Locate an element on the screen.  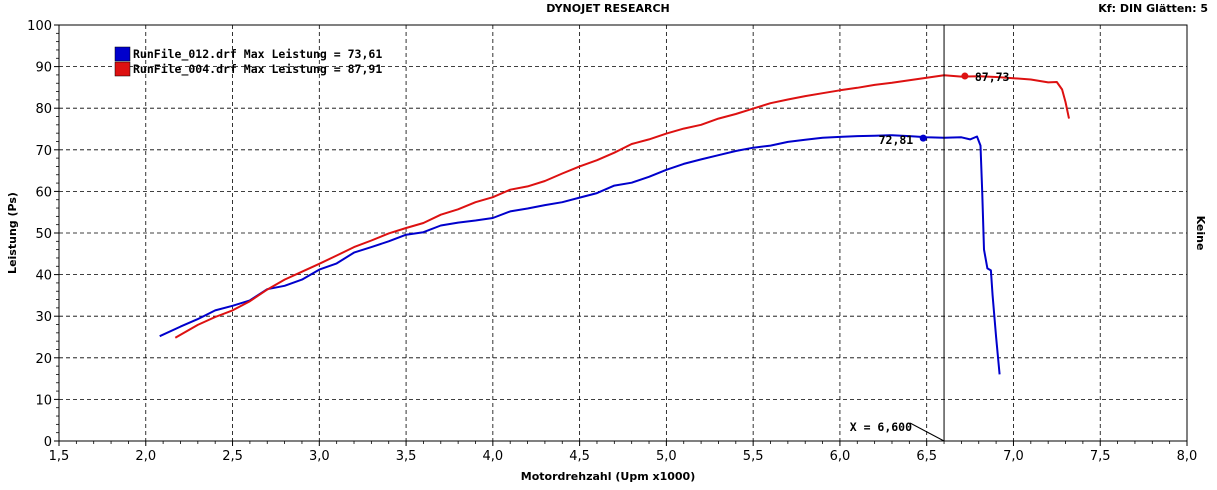
y-tick-label: 20 is located at coordinates (43, 359).